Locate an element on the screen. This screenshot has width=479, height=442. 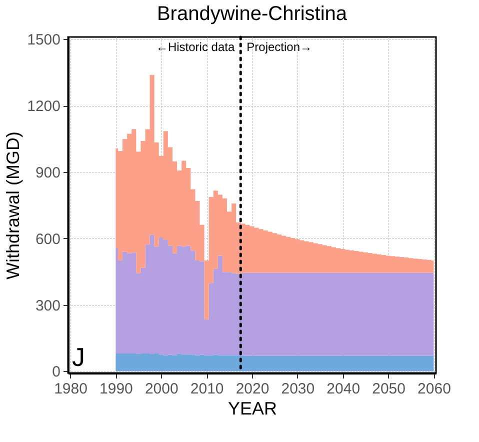
y-tick-label: 900 is located at coordinates (47, 173).